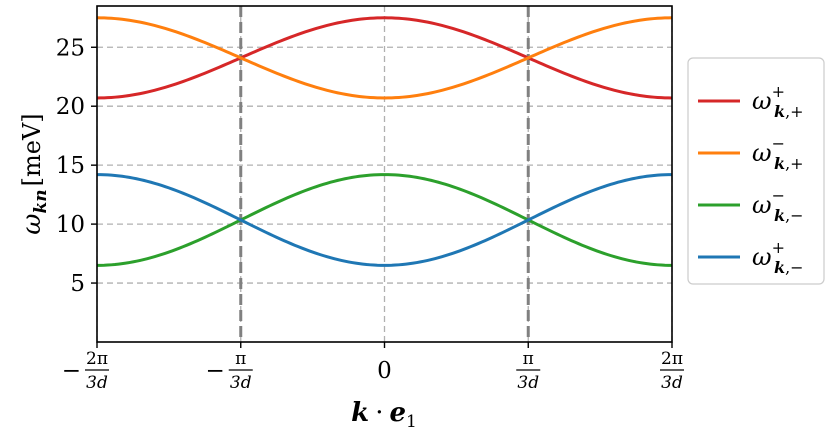 The image size is (830, 440). Describe the element at coordinates (70, 225) in the screenshot. I see `y-tick-label: 10` at that location.